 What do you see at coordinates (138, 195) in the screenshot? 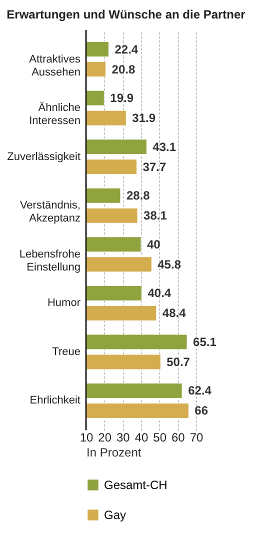
I see `data-label: 28.8` at bounding box center [138, 195].